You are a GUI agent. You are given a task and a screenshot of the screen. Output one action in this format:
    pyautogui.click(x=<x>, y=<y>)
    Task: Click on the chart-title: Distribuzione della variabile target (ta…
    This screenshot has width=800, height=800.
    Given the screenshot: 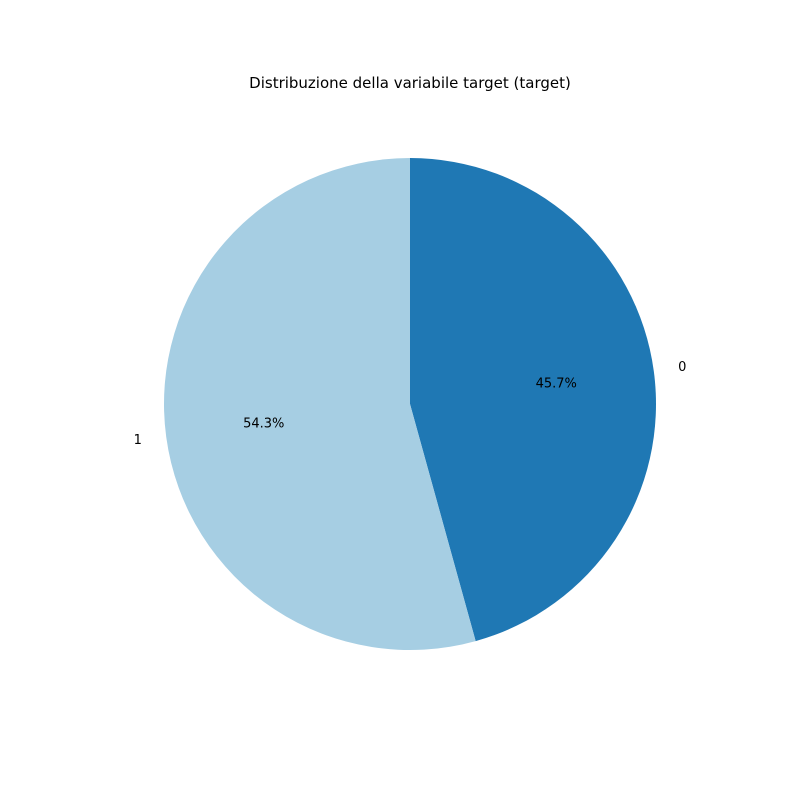 What is the action you would take?
    pyautogui.click(x=410, y=83)
    